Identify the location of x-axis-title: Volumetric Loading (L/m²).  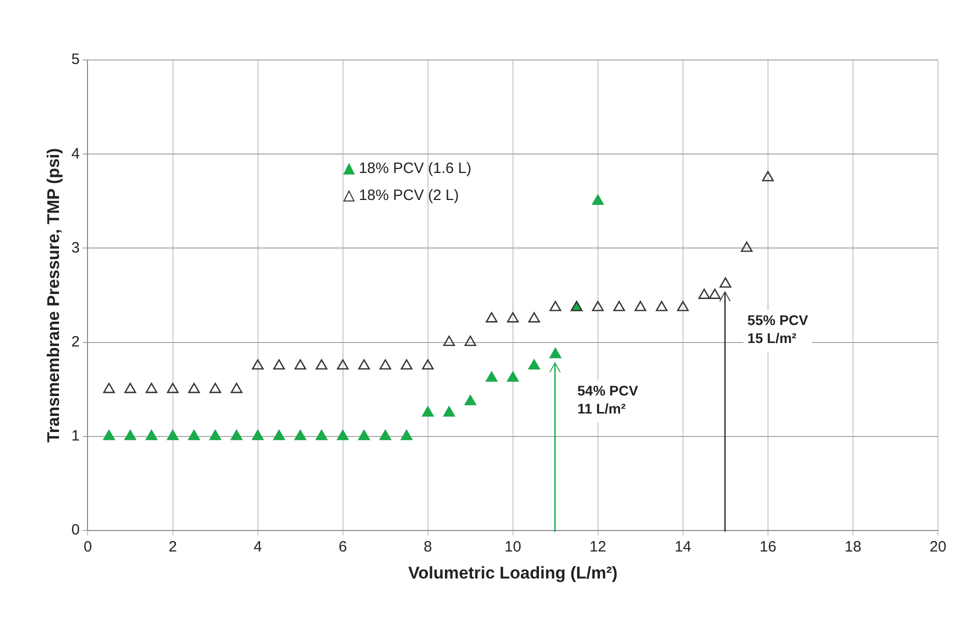
(513, 572).